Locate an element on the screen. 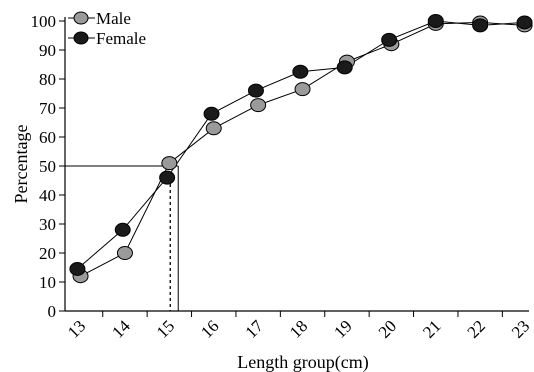  y-axis-title: Percentage is located at coordinates (21, 164).